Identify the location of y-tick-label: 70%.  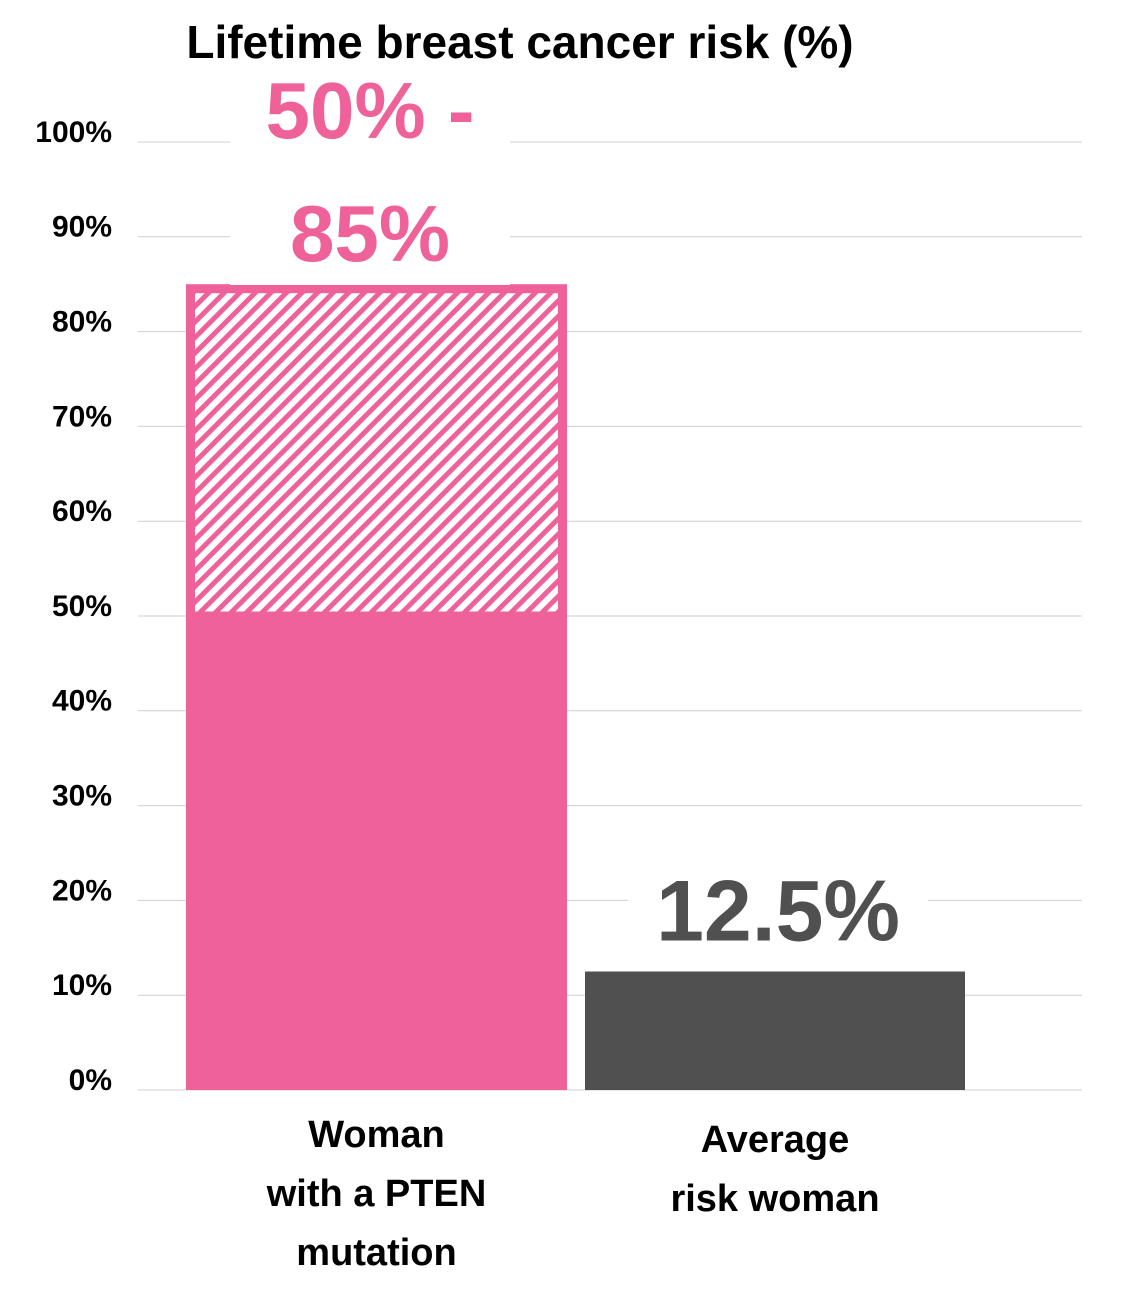
(82, 416).